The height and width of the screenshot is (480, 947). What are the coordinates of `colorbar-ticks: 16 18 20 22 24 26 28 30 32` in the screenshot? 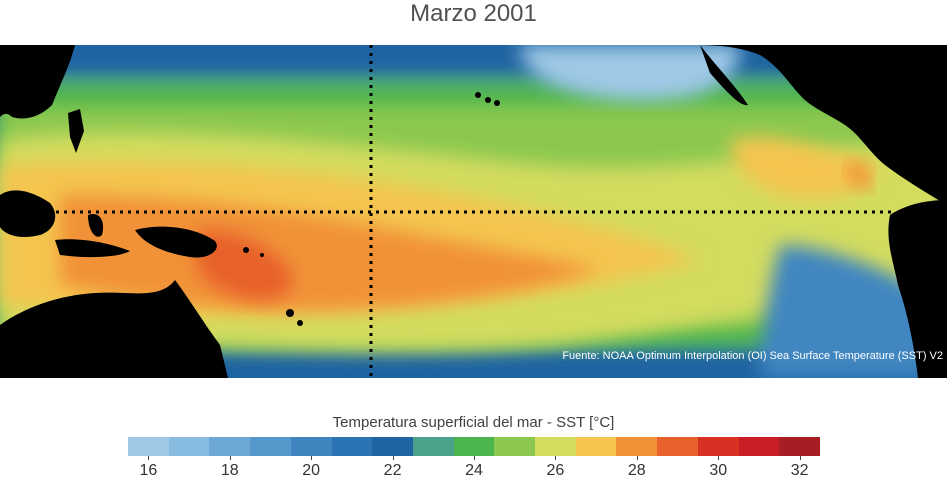 It's located at (474, 468).